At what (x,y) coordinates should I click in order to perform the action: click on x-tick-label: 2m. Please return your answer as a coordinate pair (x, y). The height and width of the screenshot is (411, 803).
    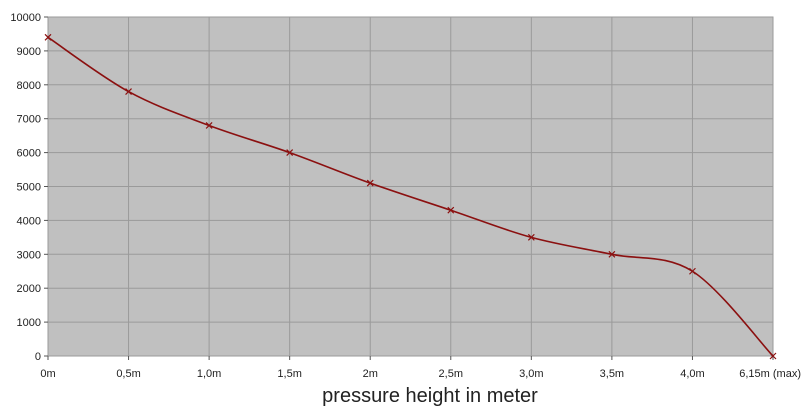
    Looking at the image, I should click on (370, 374).